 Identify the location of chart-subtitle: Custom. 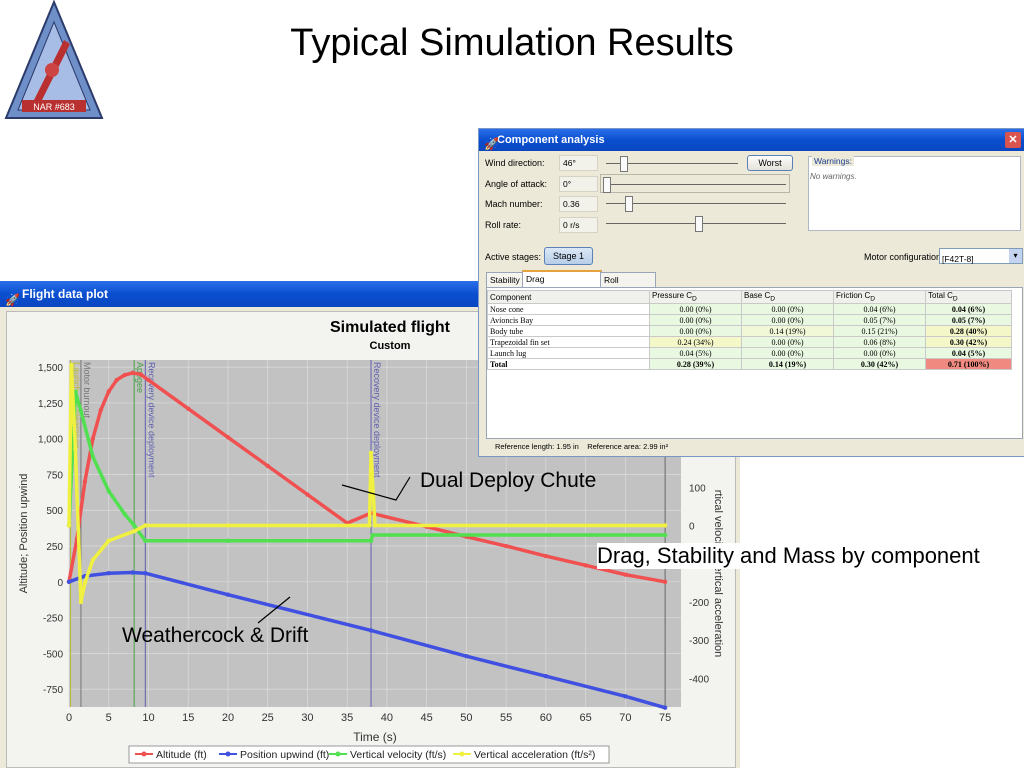
(390, 346).